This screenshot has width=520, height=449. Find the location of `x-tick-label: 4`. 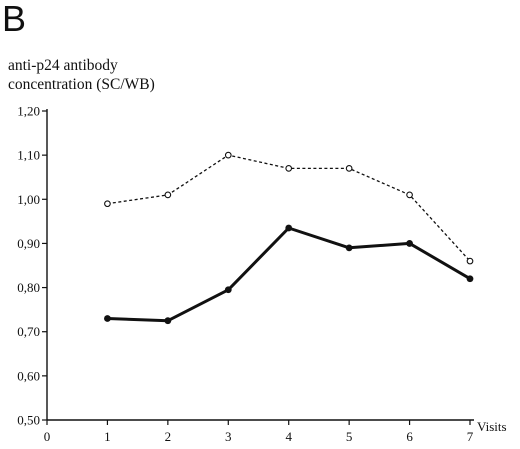

x-tick-label: 4 is located at coordinates (288, 436).